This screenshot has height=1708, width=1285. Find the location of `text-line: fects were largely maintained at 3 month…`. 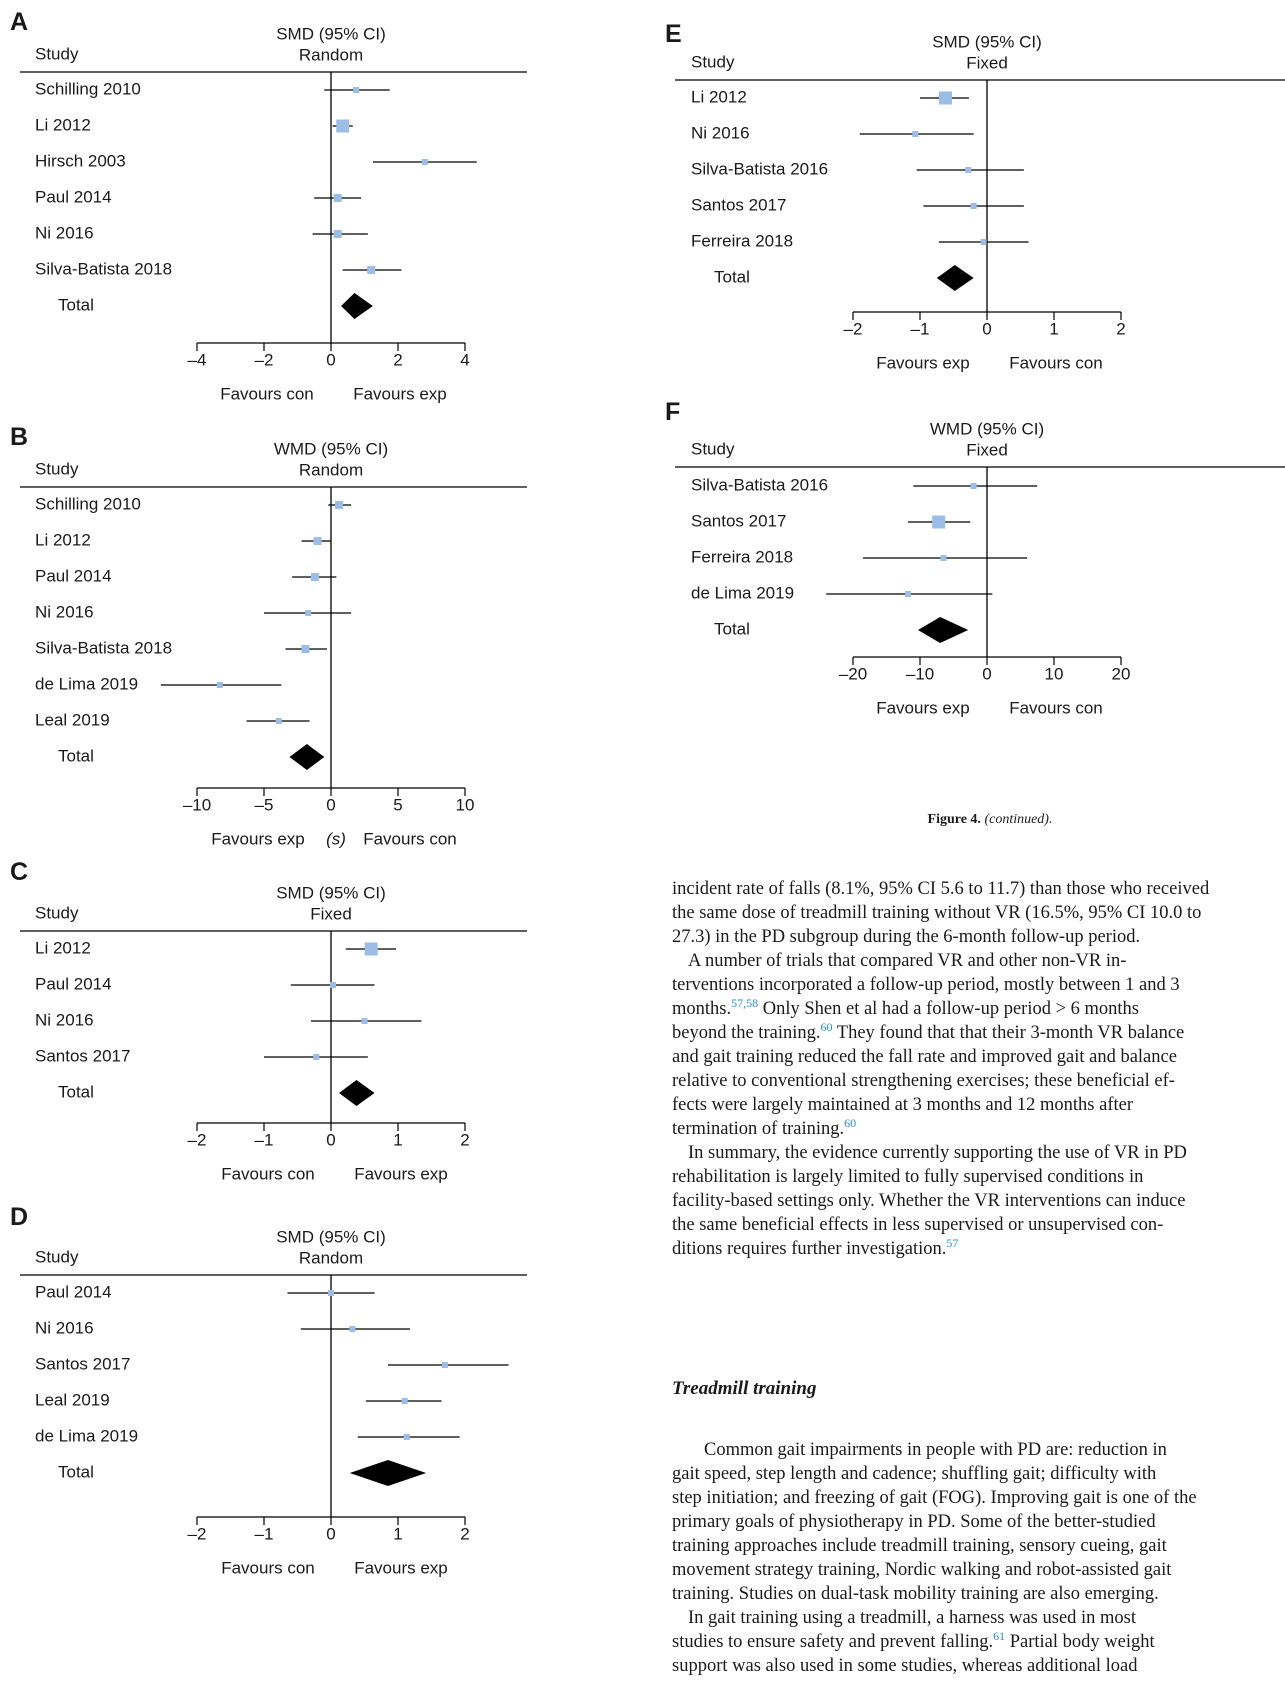

text-line: fects were largely maintained at 3 month… is located at coordinates (902, 1105).